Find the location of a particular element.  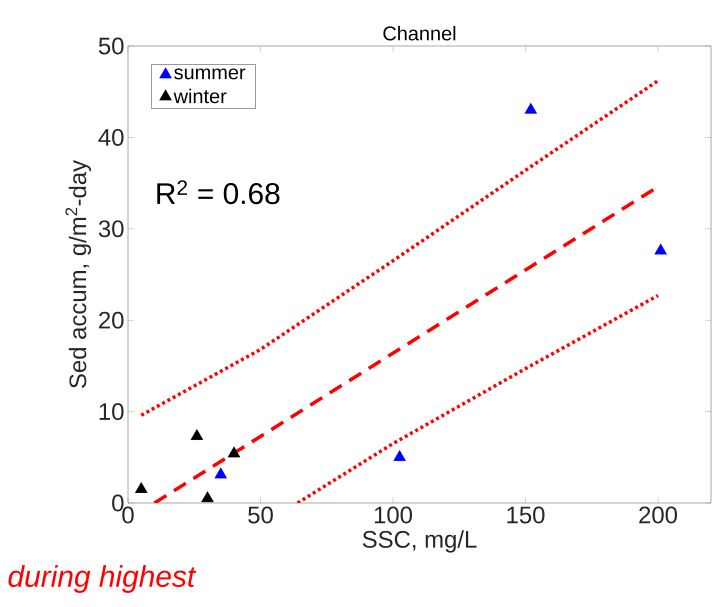

x-tick-label: 50 is located at coordinates (260, 515).